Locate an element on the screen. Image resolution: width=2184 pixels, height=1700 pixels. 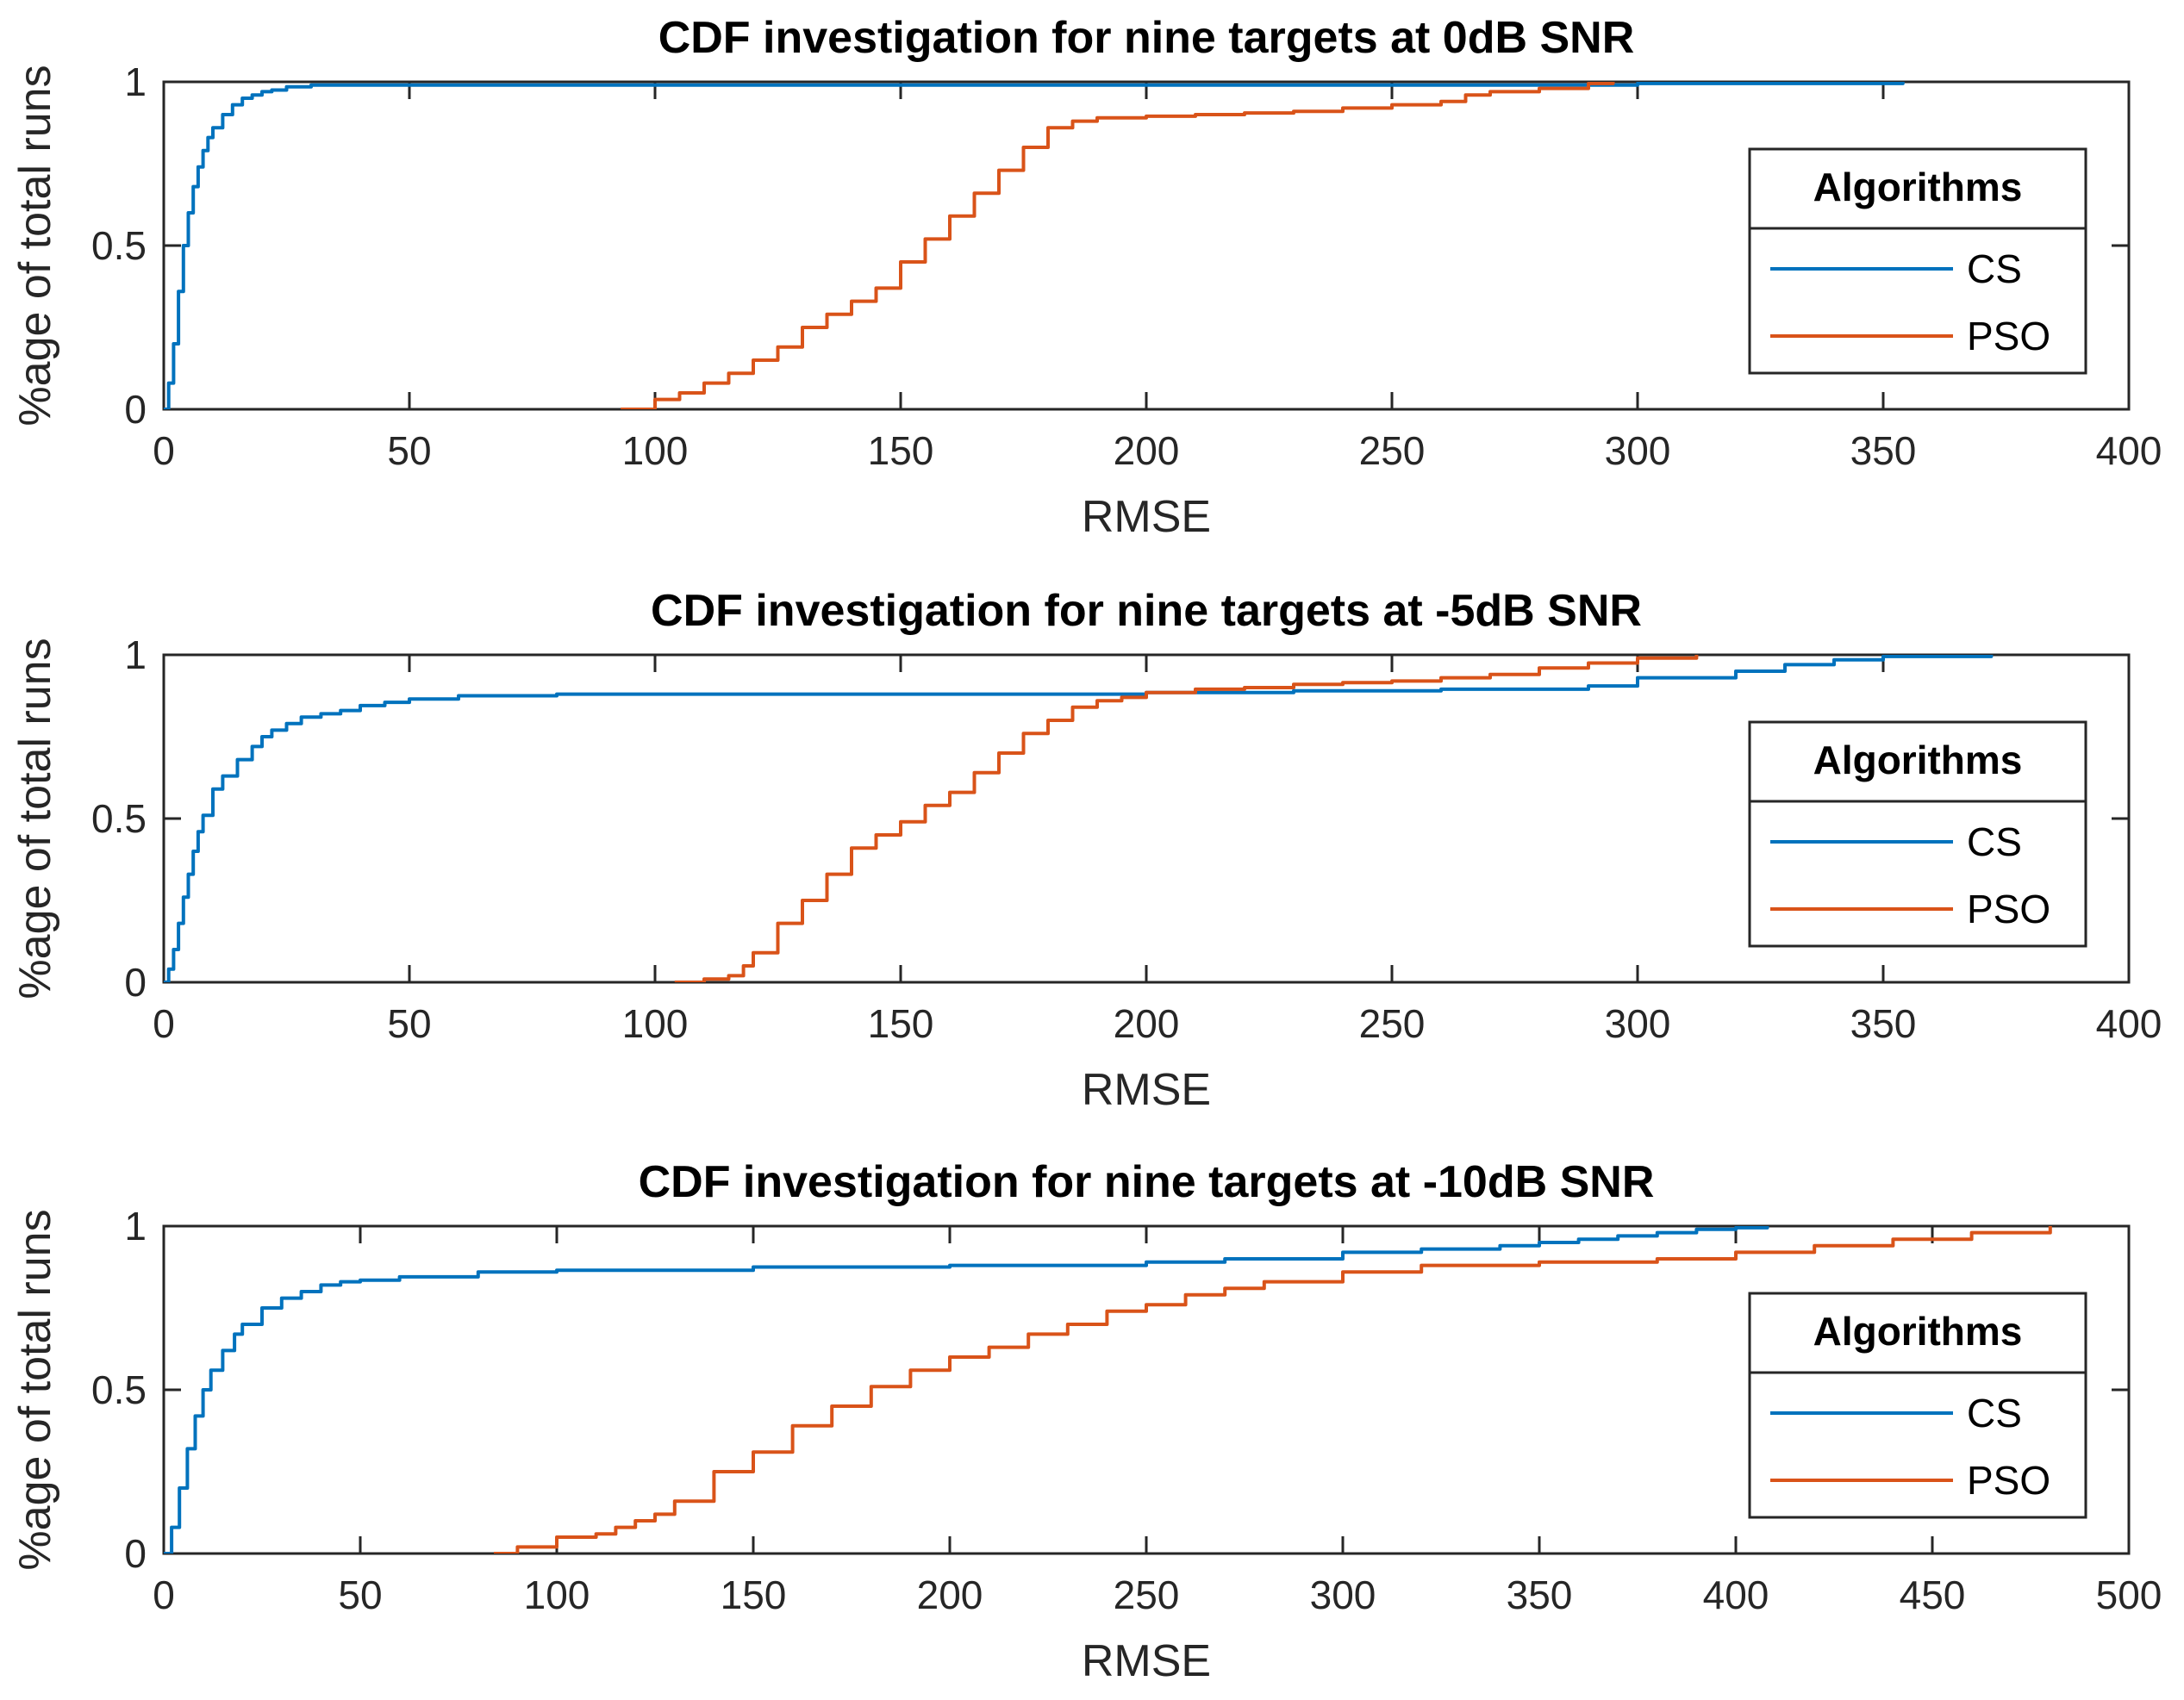
x-tick-label: 450 is located at coordinates (1933, 1594).